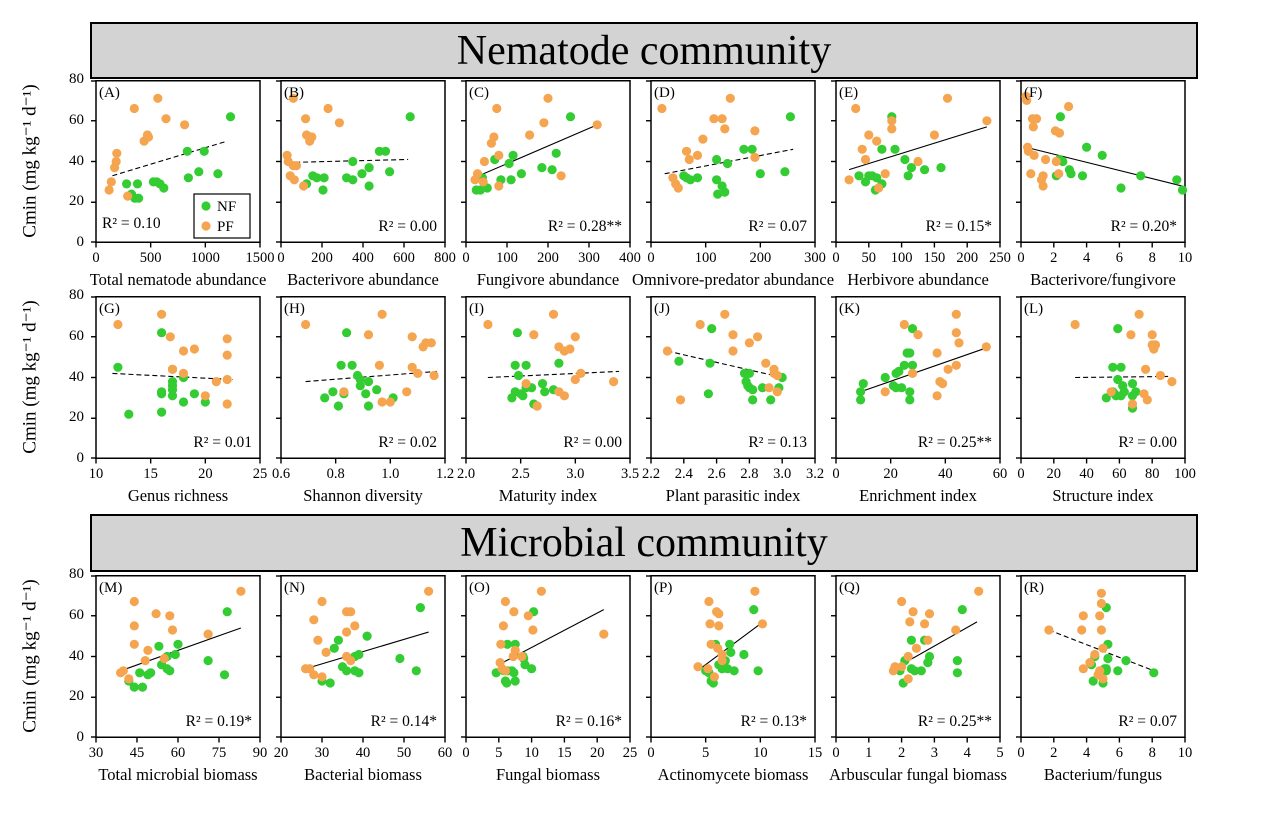 The height and width of the screenshot is (823, 1267). I want to click on scatter-panel-o: 0 5 10 15 20 25 (O) R² = 0.16* Fungal biomass, so click(549, 679).